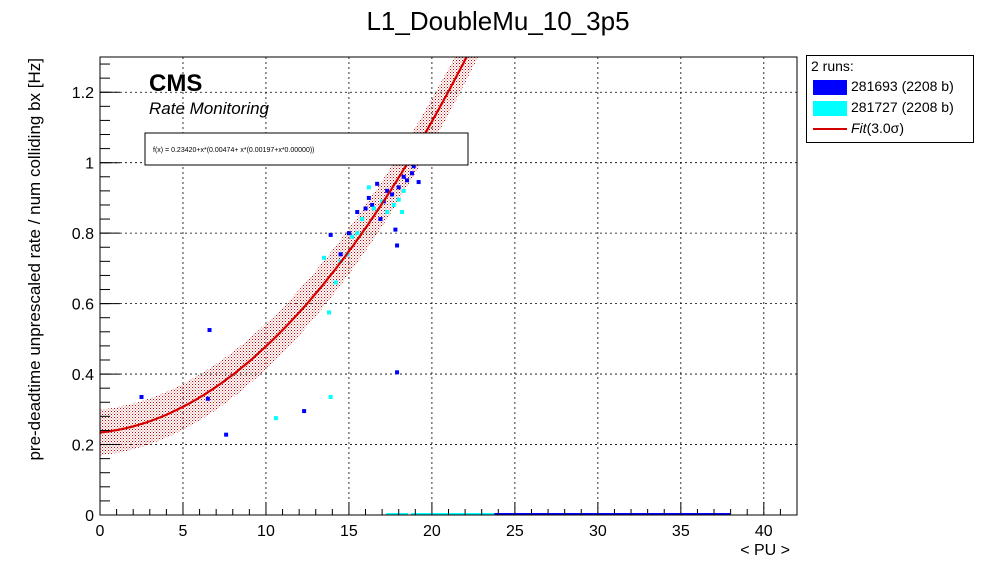  What do you see at coordinates (902, 86) in the screenshot?
I see `legend-label: 281693 (2208 b)` at bounding box center [902, 86].